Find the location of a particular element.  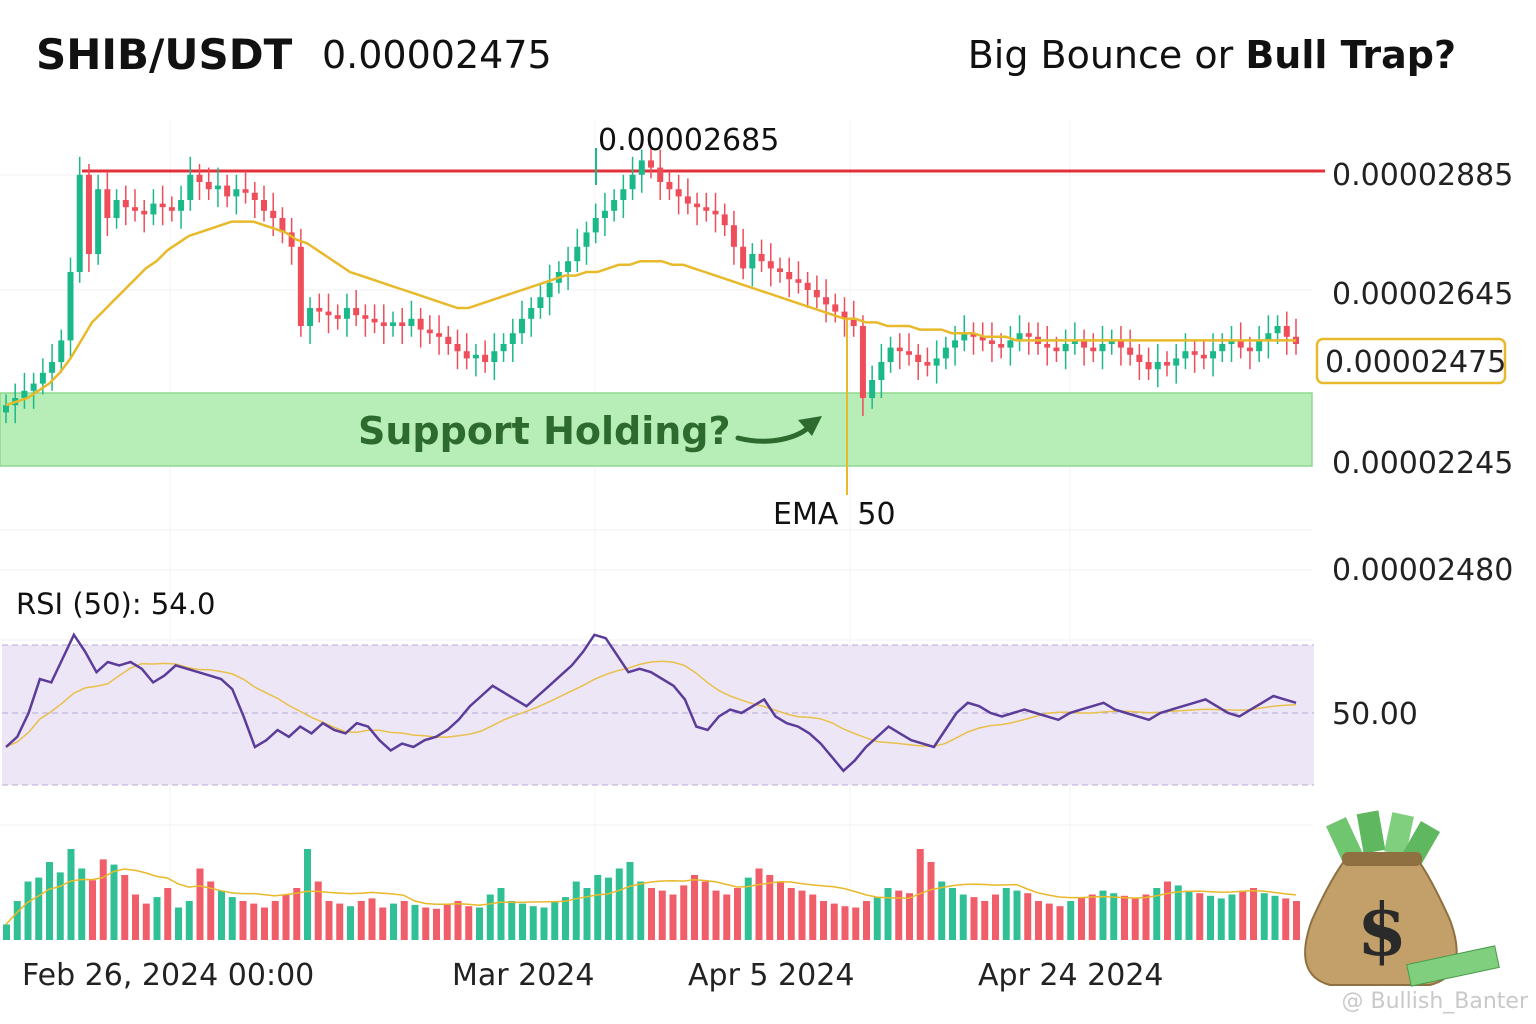

watermark: @ Bullish_Banter is located at coordinates (1435, 1001).